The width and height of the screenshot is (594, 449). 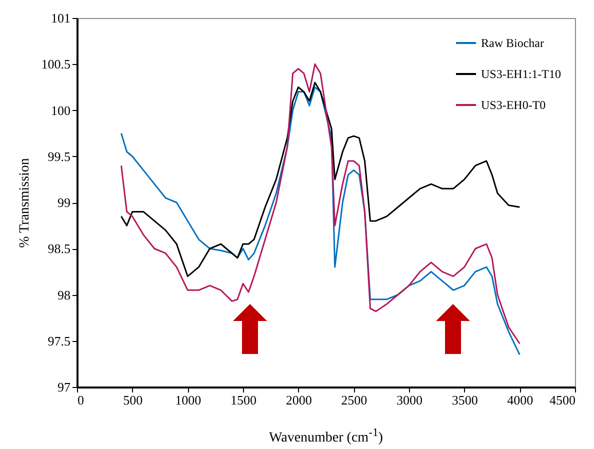 What do you see at coordinates (520, 400) in the screenshot?
I see `x-tick-label: 4000` at bounding box center [520, 400].